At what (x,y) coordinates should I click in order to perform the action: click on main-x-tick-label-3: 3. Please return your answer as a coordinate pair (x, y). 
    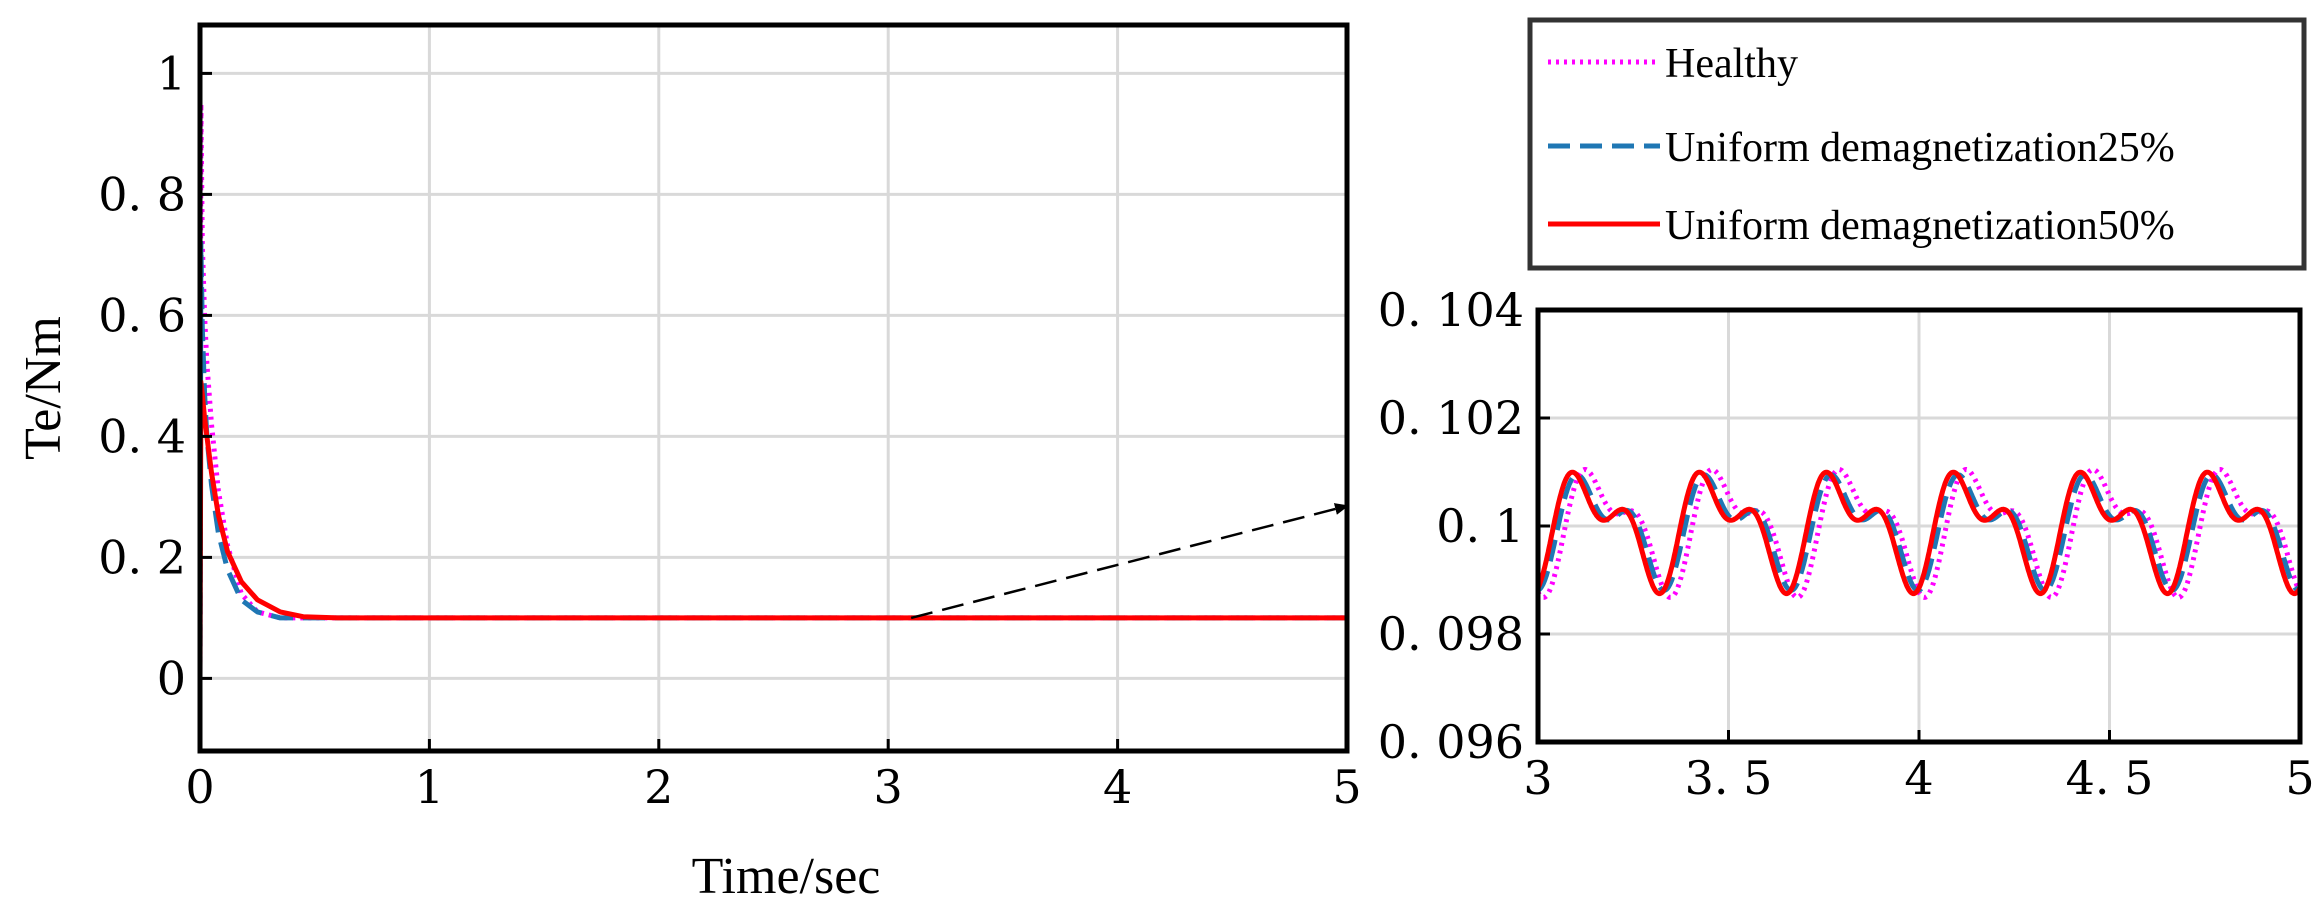
    Looking at the image, I should click on (888, 787).